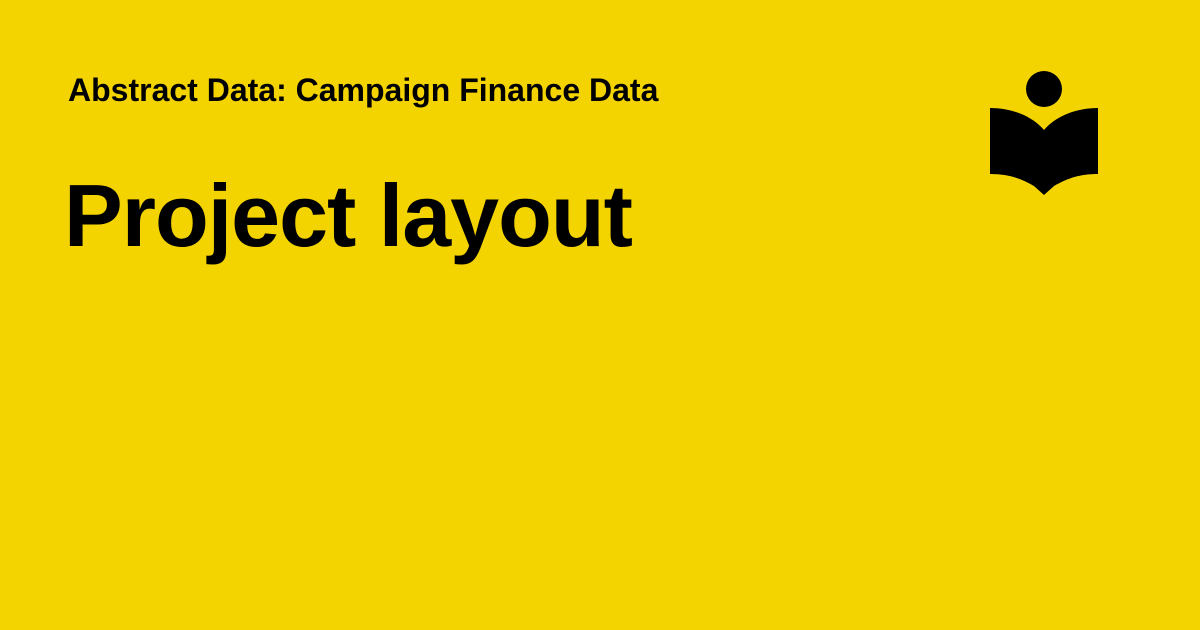 The width and height of the screenshot is (1200, 630). What do you see at coordinates (1044, 89) in the screenshot?
I see `reader-head-shape` at bounding box center [1044, 89].